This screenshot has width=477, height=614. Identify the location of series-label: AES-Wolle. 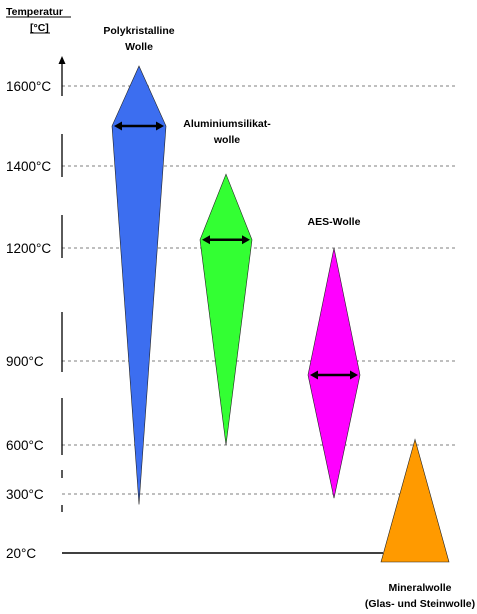
(334, 222).